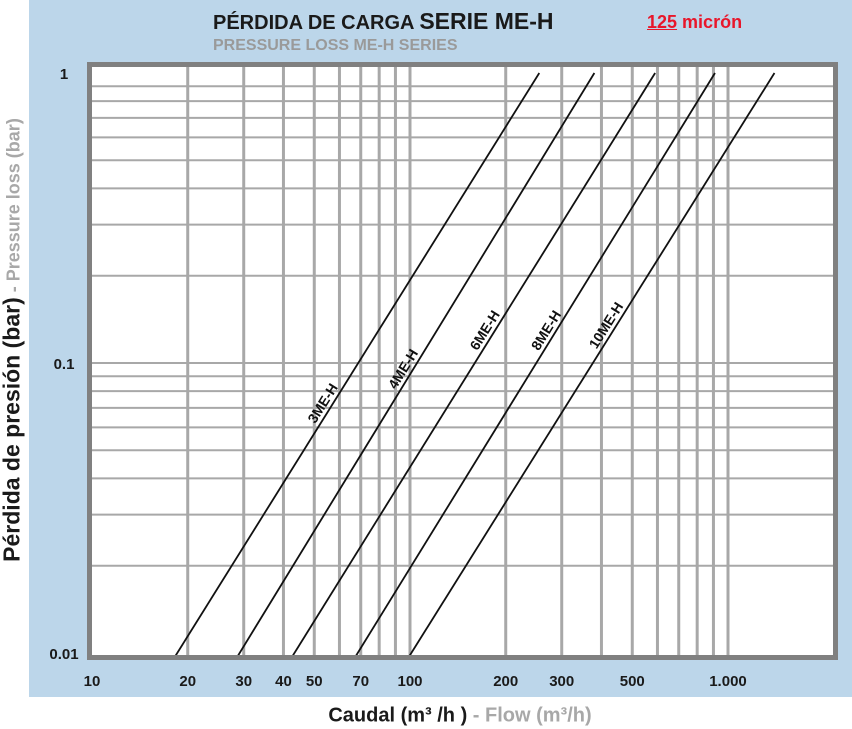 The image size is (852, 729). I want to click on chart-subtitle: PRESSURE LOSS ME-H SERIES, so click(335, 45).